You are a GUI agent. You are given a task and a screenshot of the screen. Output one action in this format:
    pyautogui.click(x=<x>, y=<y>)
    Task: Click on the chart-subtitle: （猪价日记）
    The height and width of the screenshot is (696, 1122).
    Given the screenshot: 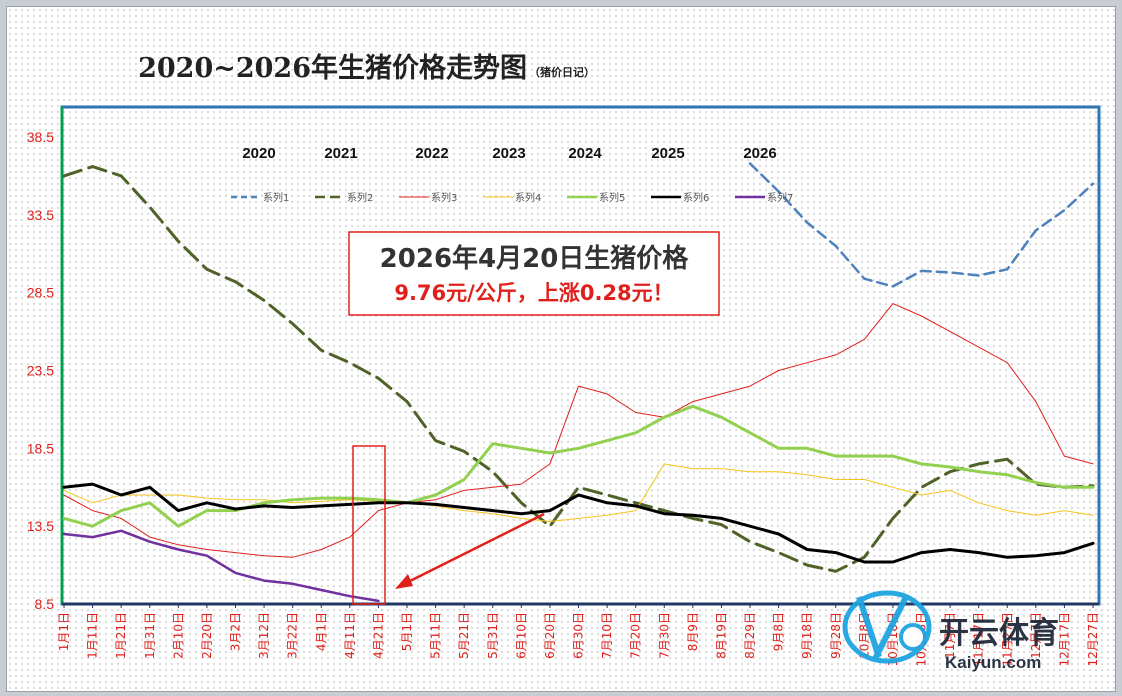 What is the action you would take?
    pyautogui.click(x=562, y=72)
    